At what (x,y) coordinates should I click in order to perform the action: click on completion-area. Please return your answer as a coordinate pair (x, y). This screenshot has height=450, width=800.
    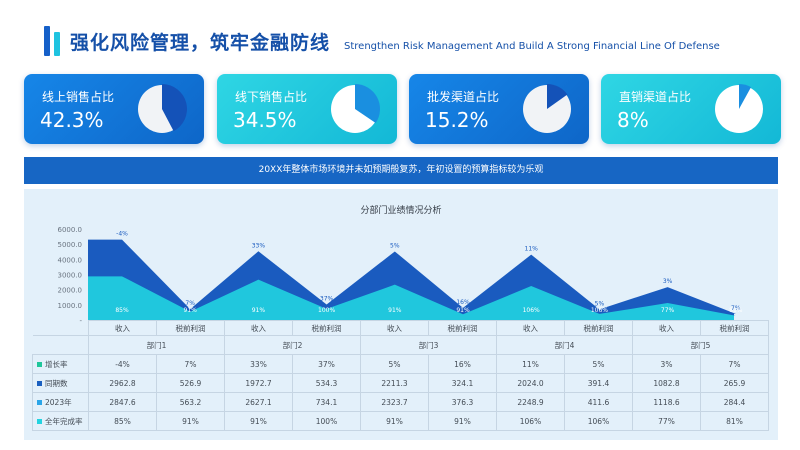
    Looking at the image, I should click on (412, 298).